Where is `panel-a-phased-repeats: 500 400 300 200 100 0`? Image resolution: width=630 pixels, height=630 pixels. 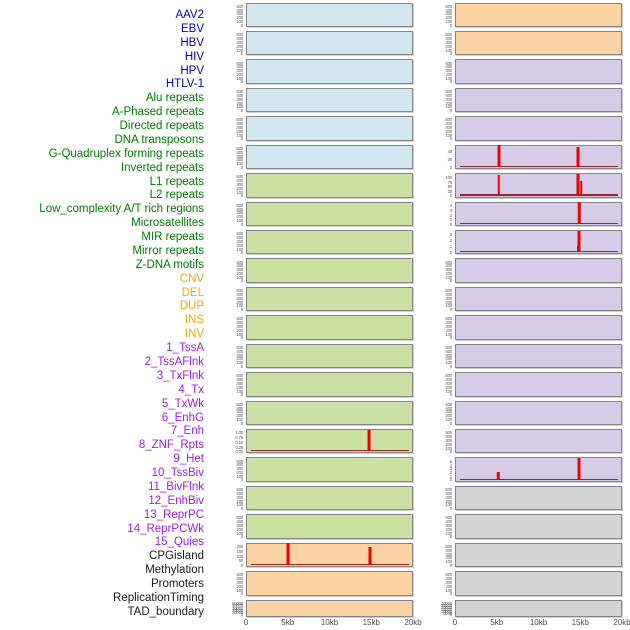 panel-a-phased-repeats: 500 400 300 200 100 0 is located at coordinates (319, 214).